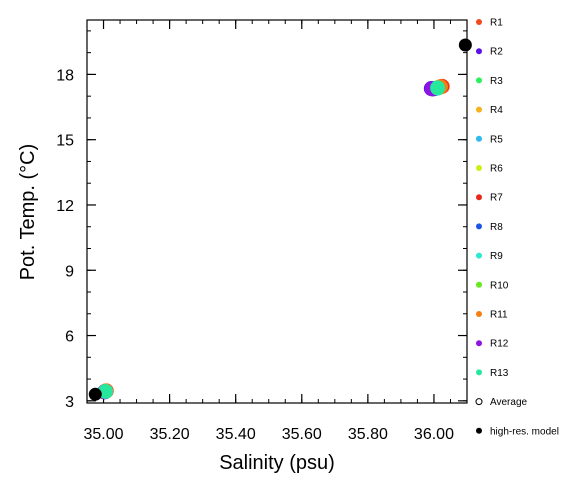 This screenshot has width=575, height=486. Describe the element at coordinates (496, 256) in the screenshot. I see `legend-label: R9` at that location.